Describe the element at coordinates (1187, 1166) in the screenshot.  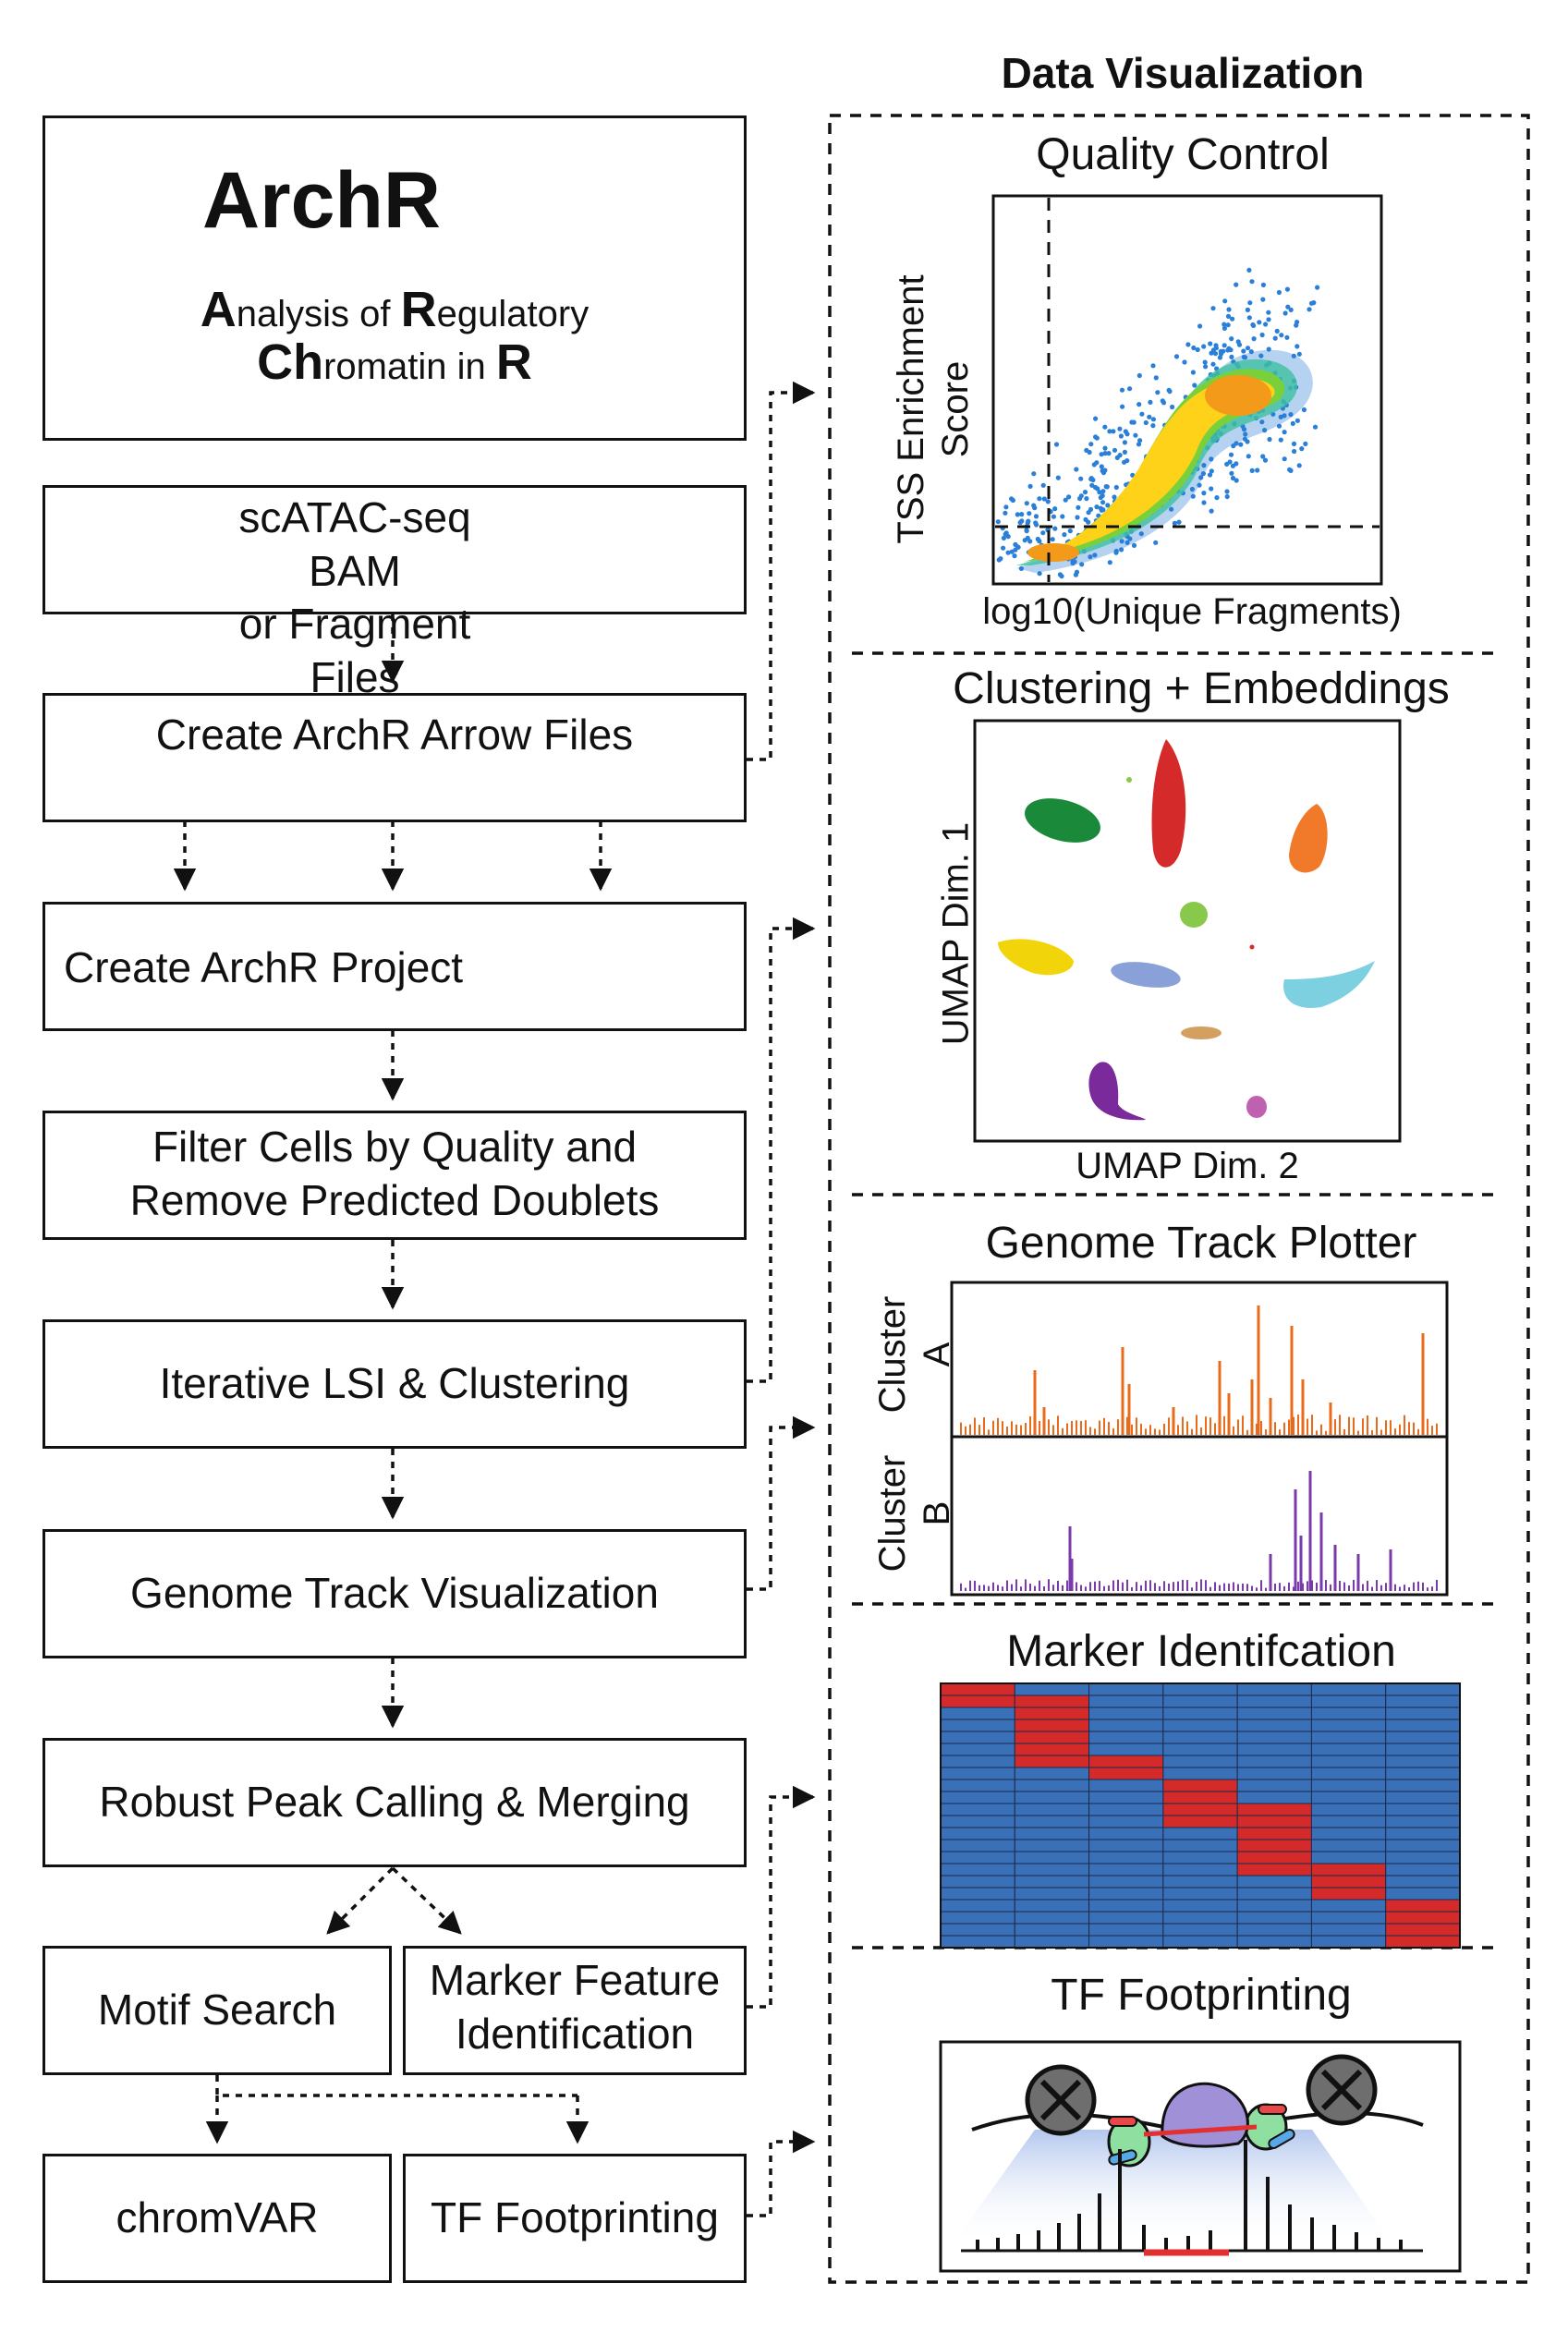
I see `umap-xlabel: UMAP Dim. 2` at that location.